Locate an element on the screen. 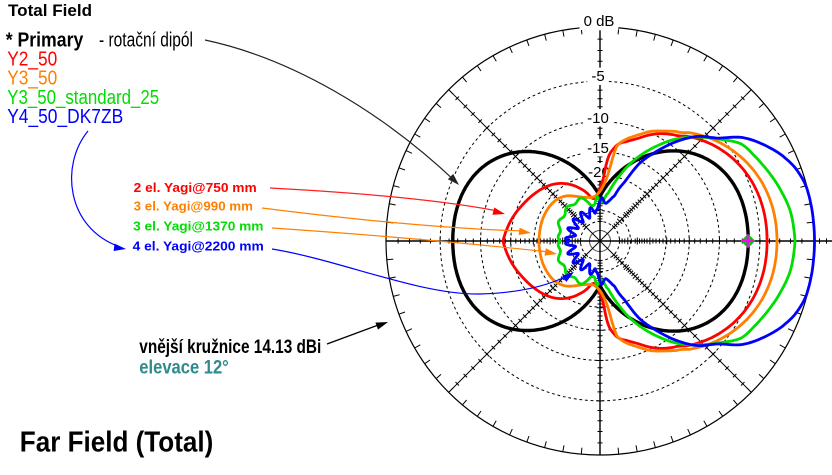 The image size is (832, 475). svg-text: Y3_50 is located at coordinates (32, 79).